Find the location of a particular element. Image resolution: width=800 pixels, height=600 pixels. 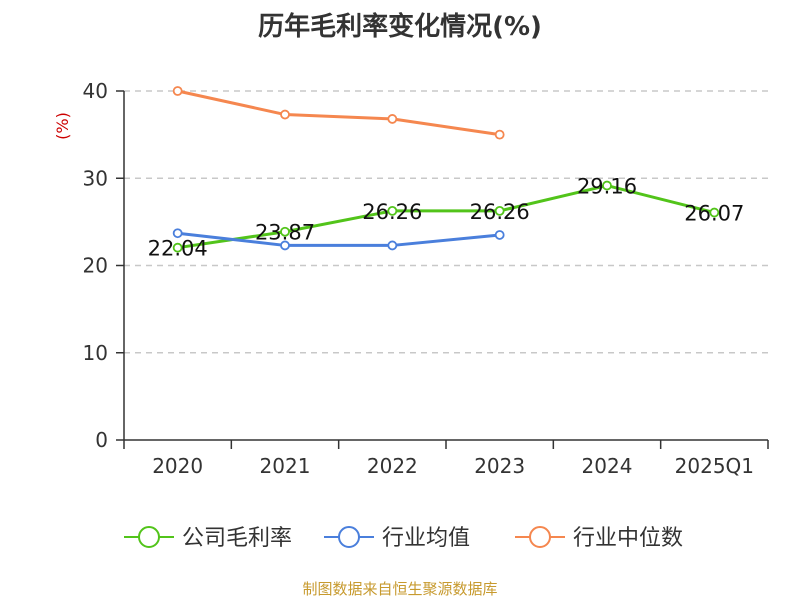

data-label-2020: 22.04 is located at coordinates (178, 249).